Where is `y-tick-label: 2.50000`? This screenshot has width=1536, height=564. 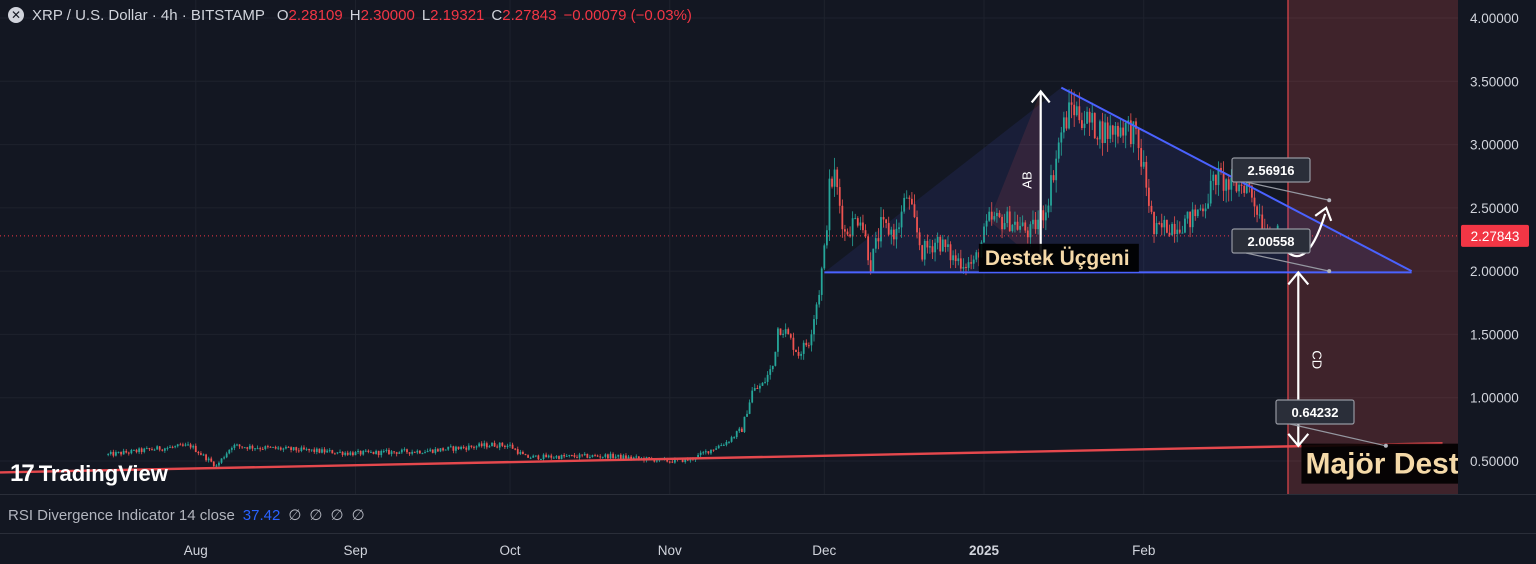
y-tick-label: 2.50000 is located at coordinates (1494, 208).